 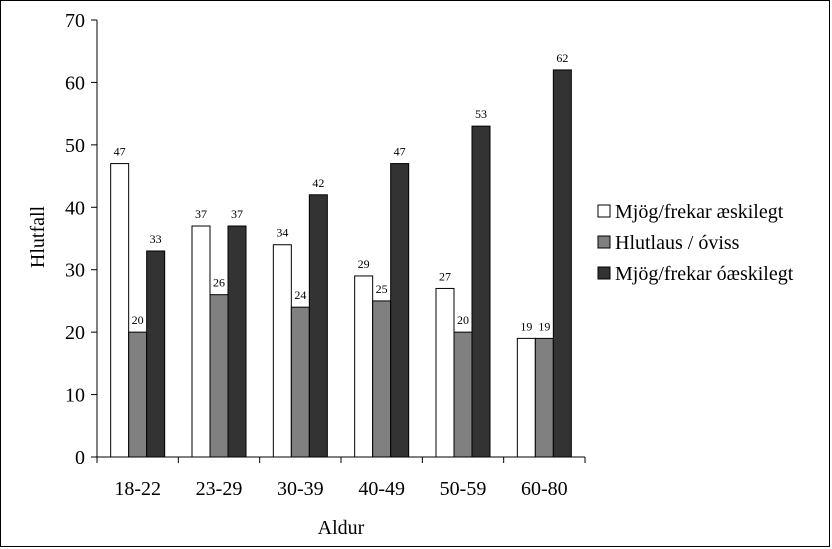 I want to click on data-label: 33, so click(x=156, y=239).